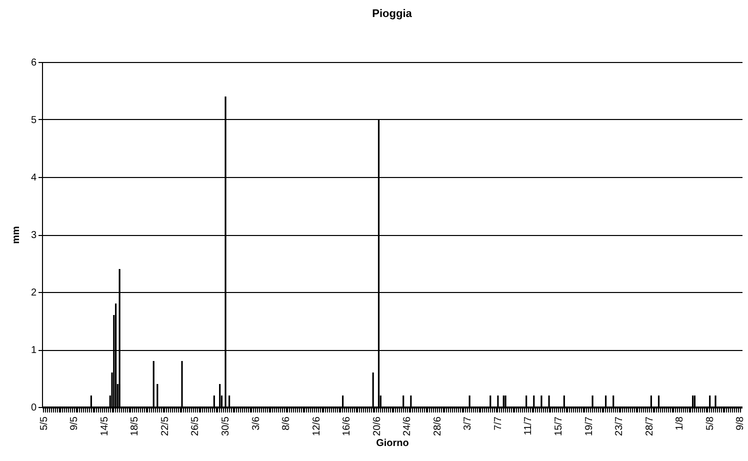  What do you see at coordinates (392, 14) in the screenshot?
I see `chart-title: Pioggia` at bounding box center [392, 14].